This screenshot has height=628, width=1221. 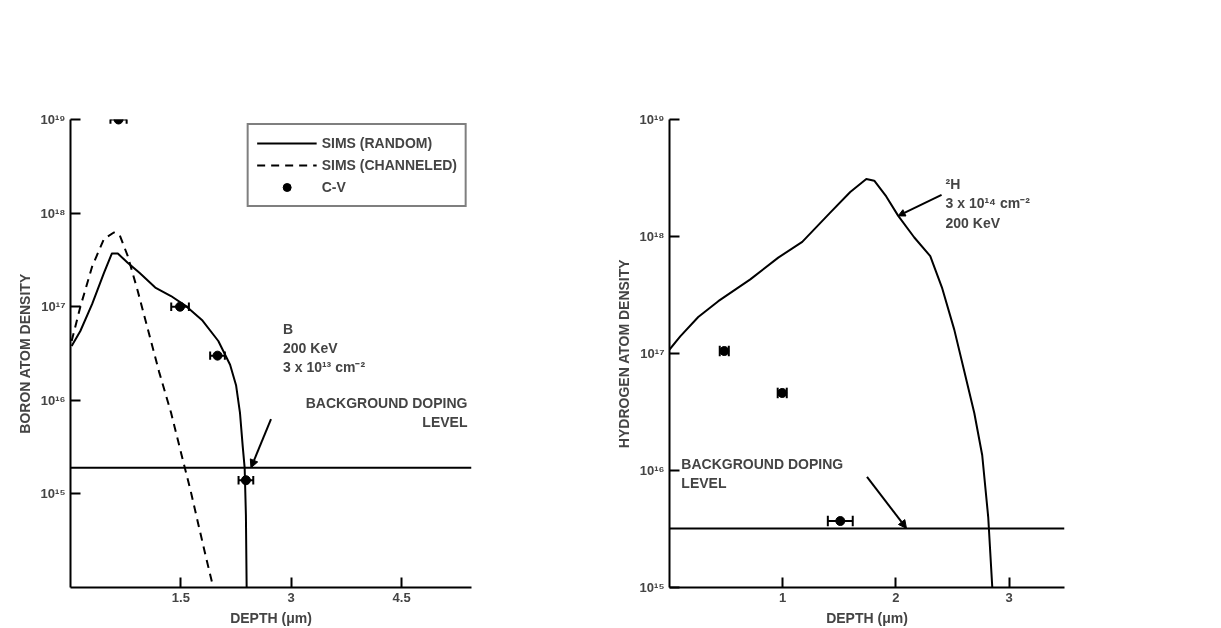 I want to click on legend-label: SIMS (RANDOM), so click(x=377, y=143).